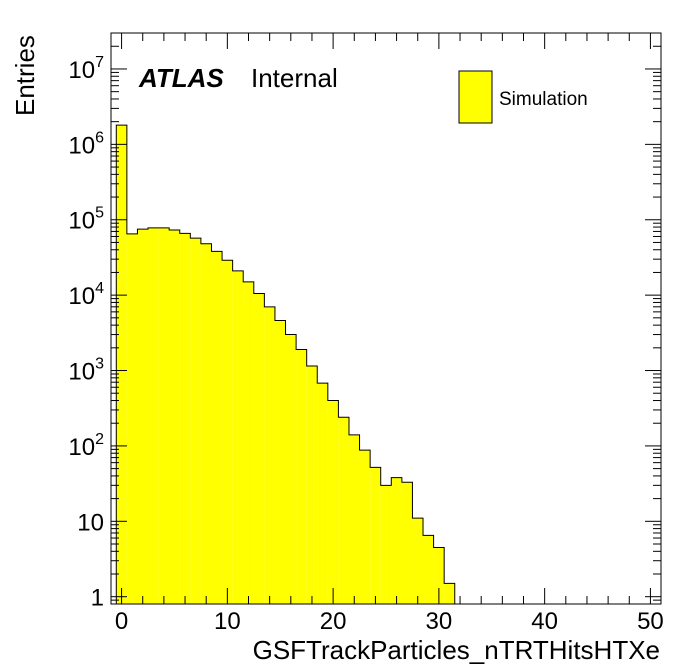 The width and height of the screenshot is (696, 672). Describe the element at coordinates (389, 621) in the screenshot. I see `x-tick-labels: 0 10 20 30 40 50` at that location.